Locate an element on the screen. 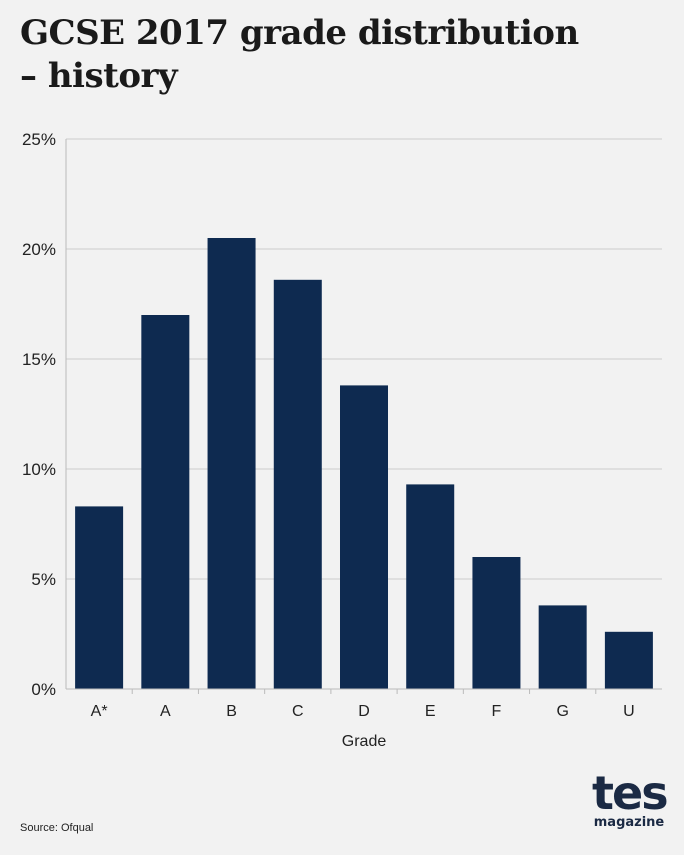 The height and width of the screenshot is (855, 684). x-tick-label: G is located at coordinates (562, 711).